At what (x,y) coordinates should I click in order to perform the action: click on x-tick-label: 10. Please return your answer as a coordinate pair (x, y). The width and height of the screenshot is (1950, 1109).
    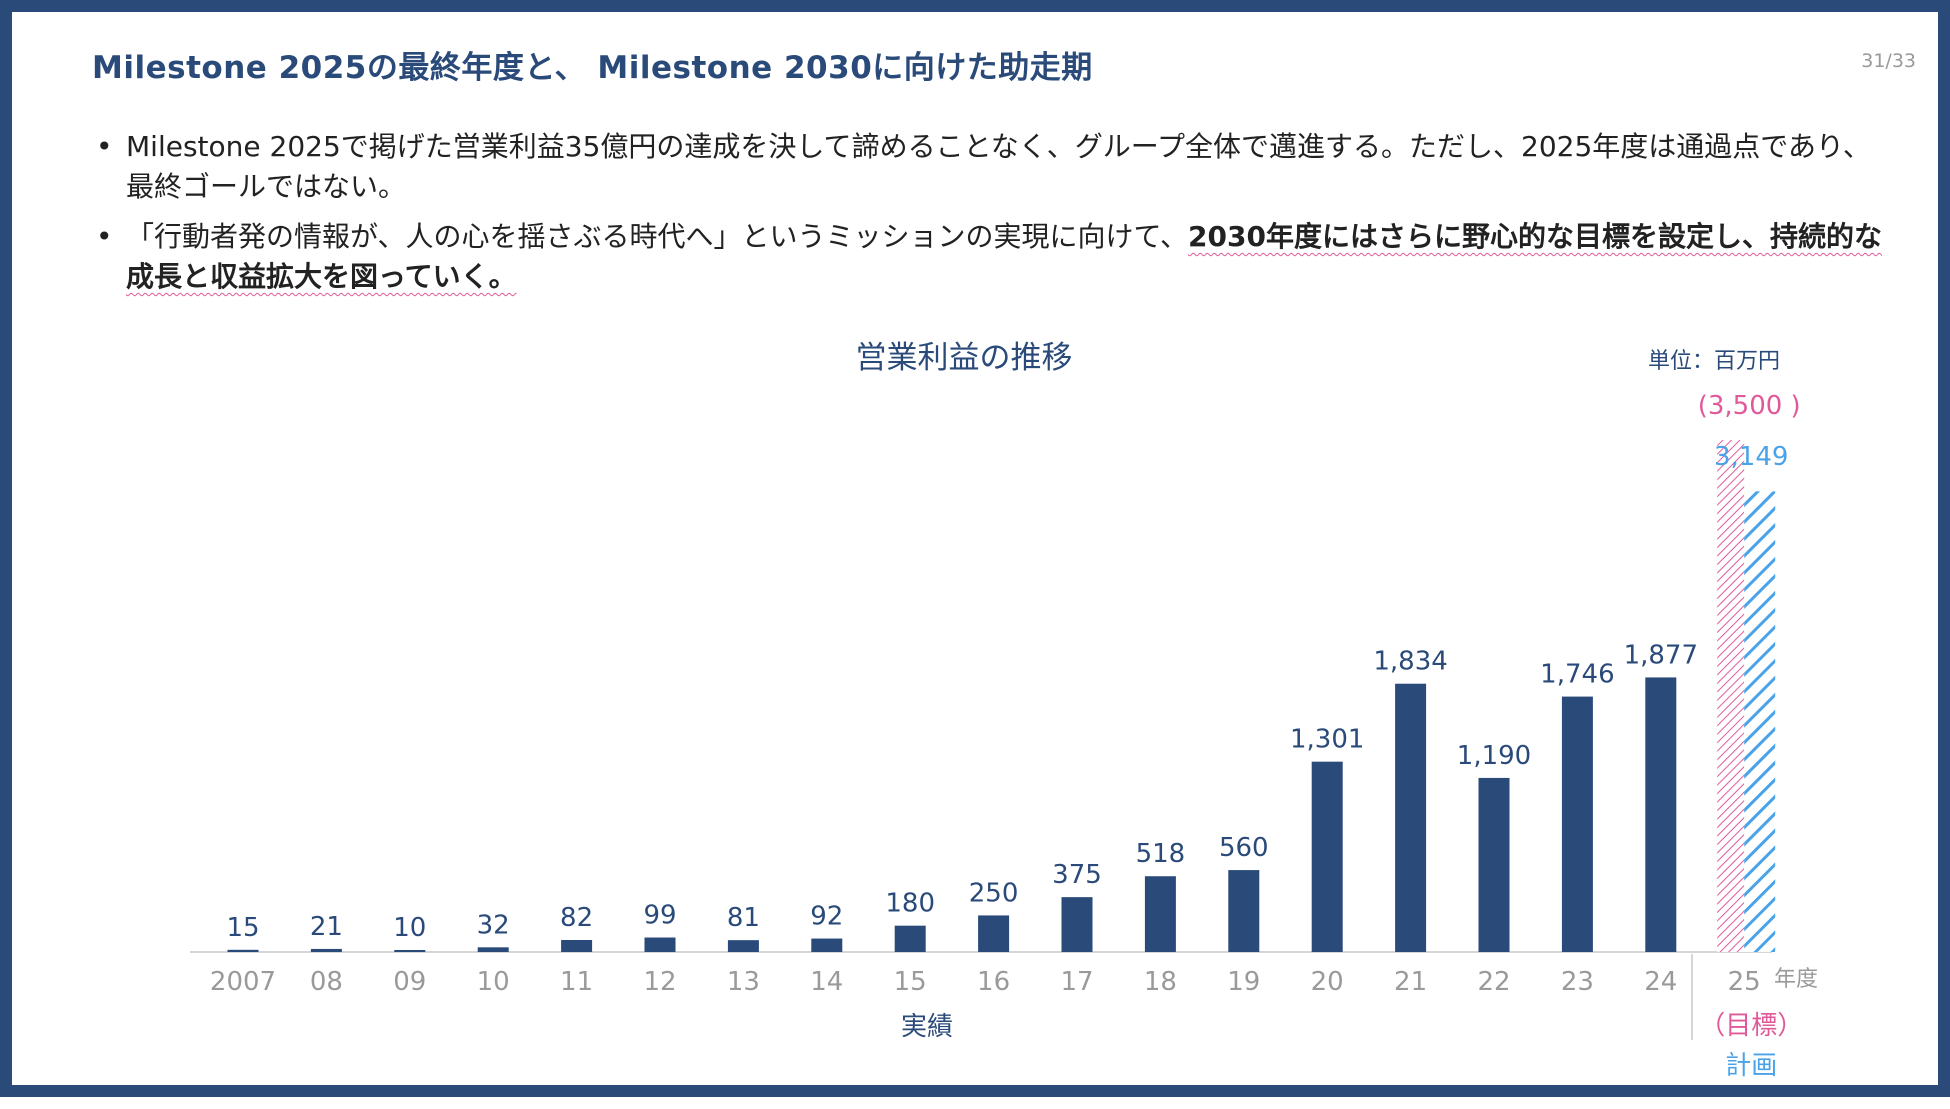
    Looking at the image, I should click on (493, 982).